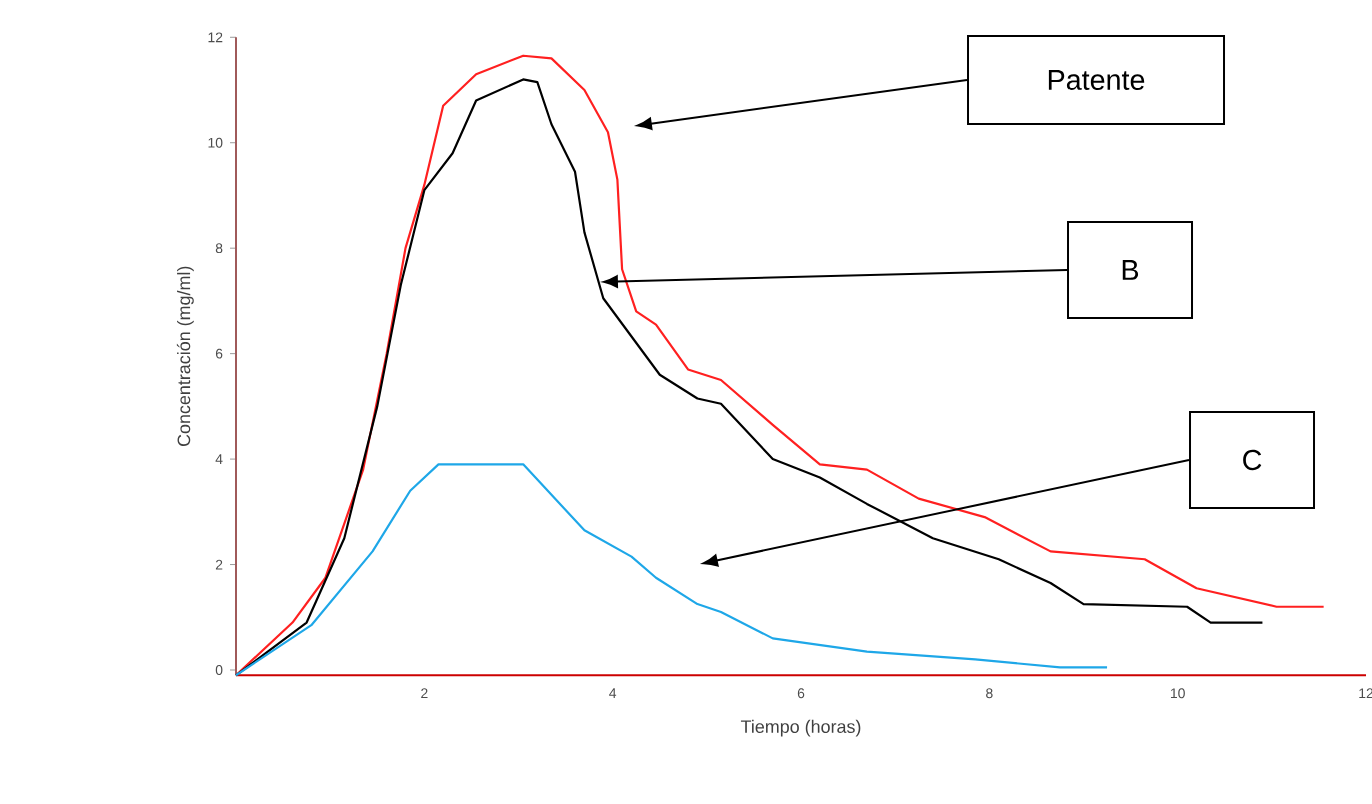  What do you see at coordinates (1096, 79) in the screenshot?
I see `annotation: Patente` at bounding box center [1096, 79].